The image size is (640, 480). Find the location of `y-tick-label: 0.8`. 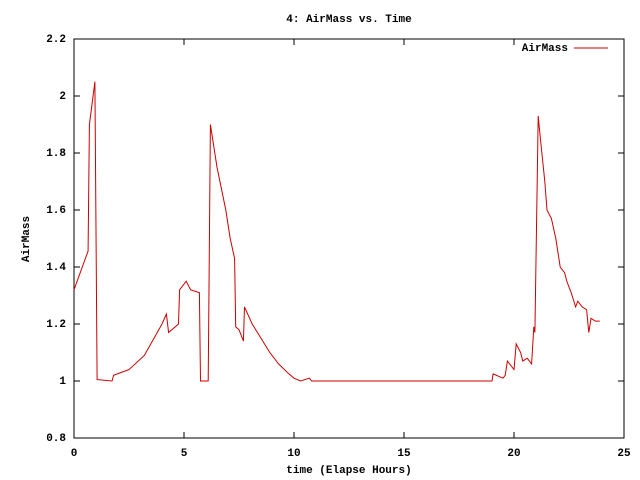

y-tick-label: 0.8 is located at coordinates (56, 439).